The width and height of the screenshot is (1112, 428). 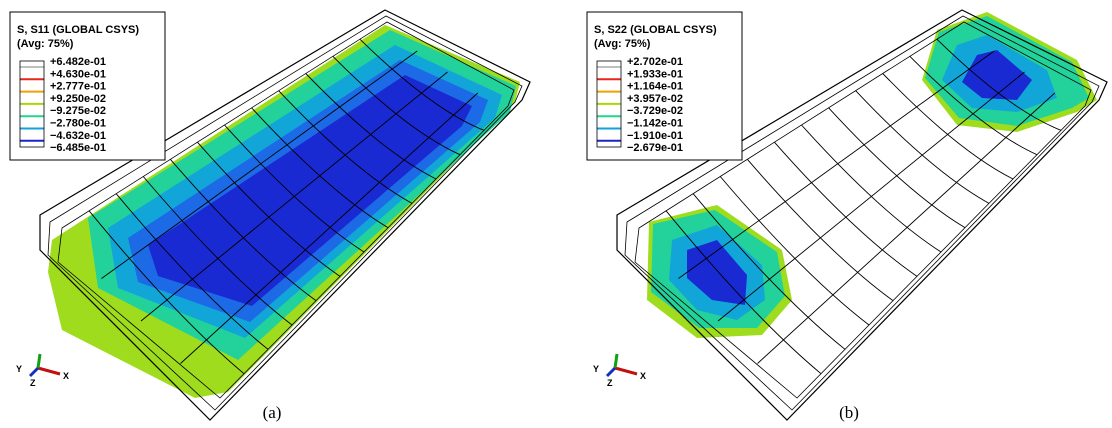 What do you see at coordinates (78, 30) in the screenshot?
I see `legend-title: S, S11 (GLOBAL CSYS)` at bounding box center [78, 30].